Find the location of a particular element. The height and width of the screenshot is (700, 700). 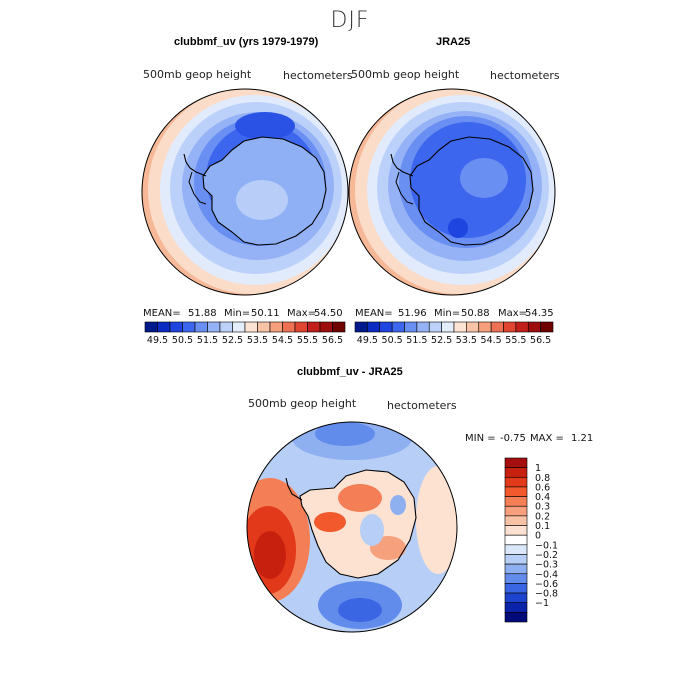

panel1-mean-label: MEAN= is located at coordinates (162, 313).